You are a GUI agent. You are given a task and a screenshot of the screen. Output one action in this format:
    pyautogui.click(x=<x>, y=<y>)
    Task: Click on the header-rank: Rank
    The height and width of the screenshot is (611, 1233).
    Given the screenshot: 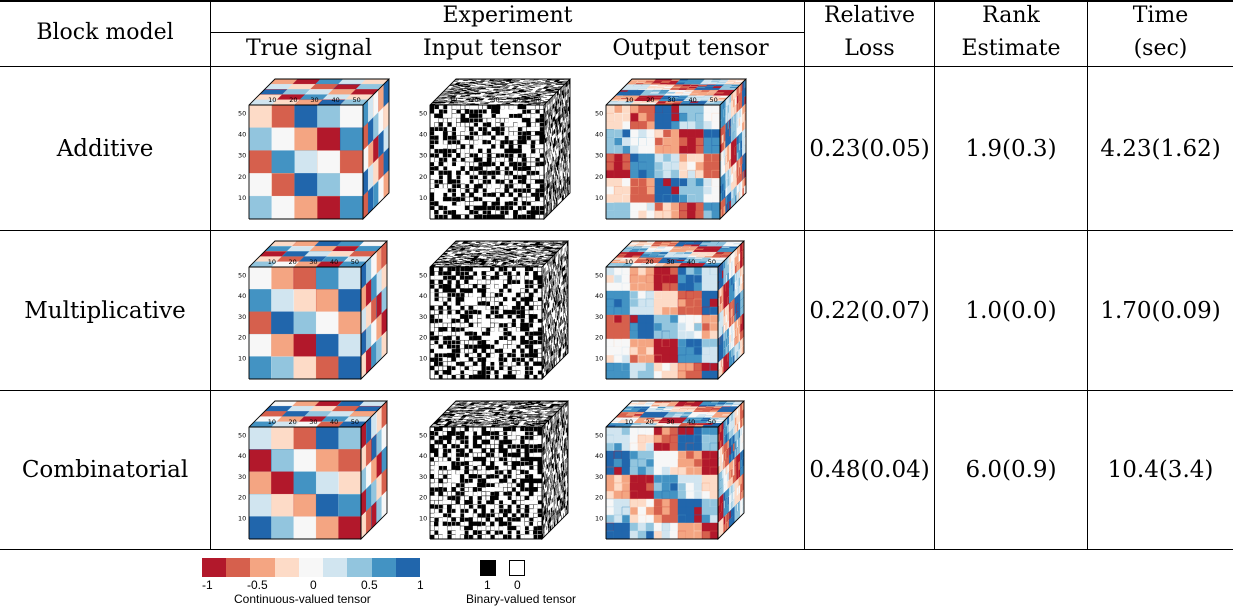 What is the action you would take?
    pyautogui.click(x=1011, y=15)
    